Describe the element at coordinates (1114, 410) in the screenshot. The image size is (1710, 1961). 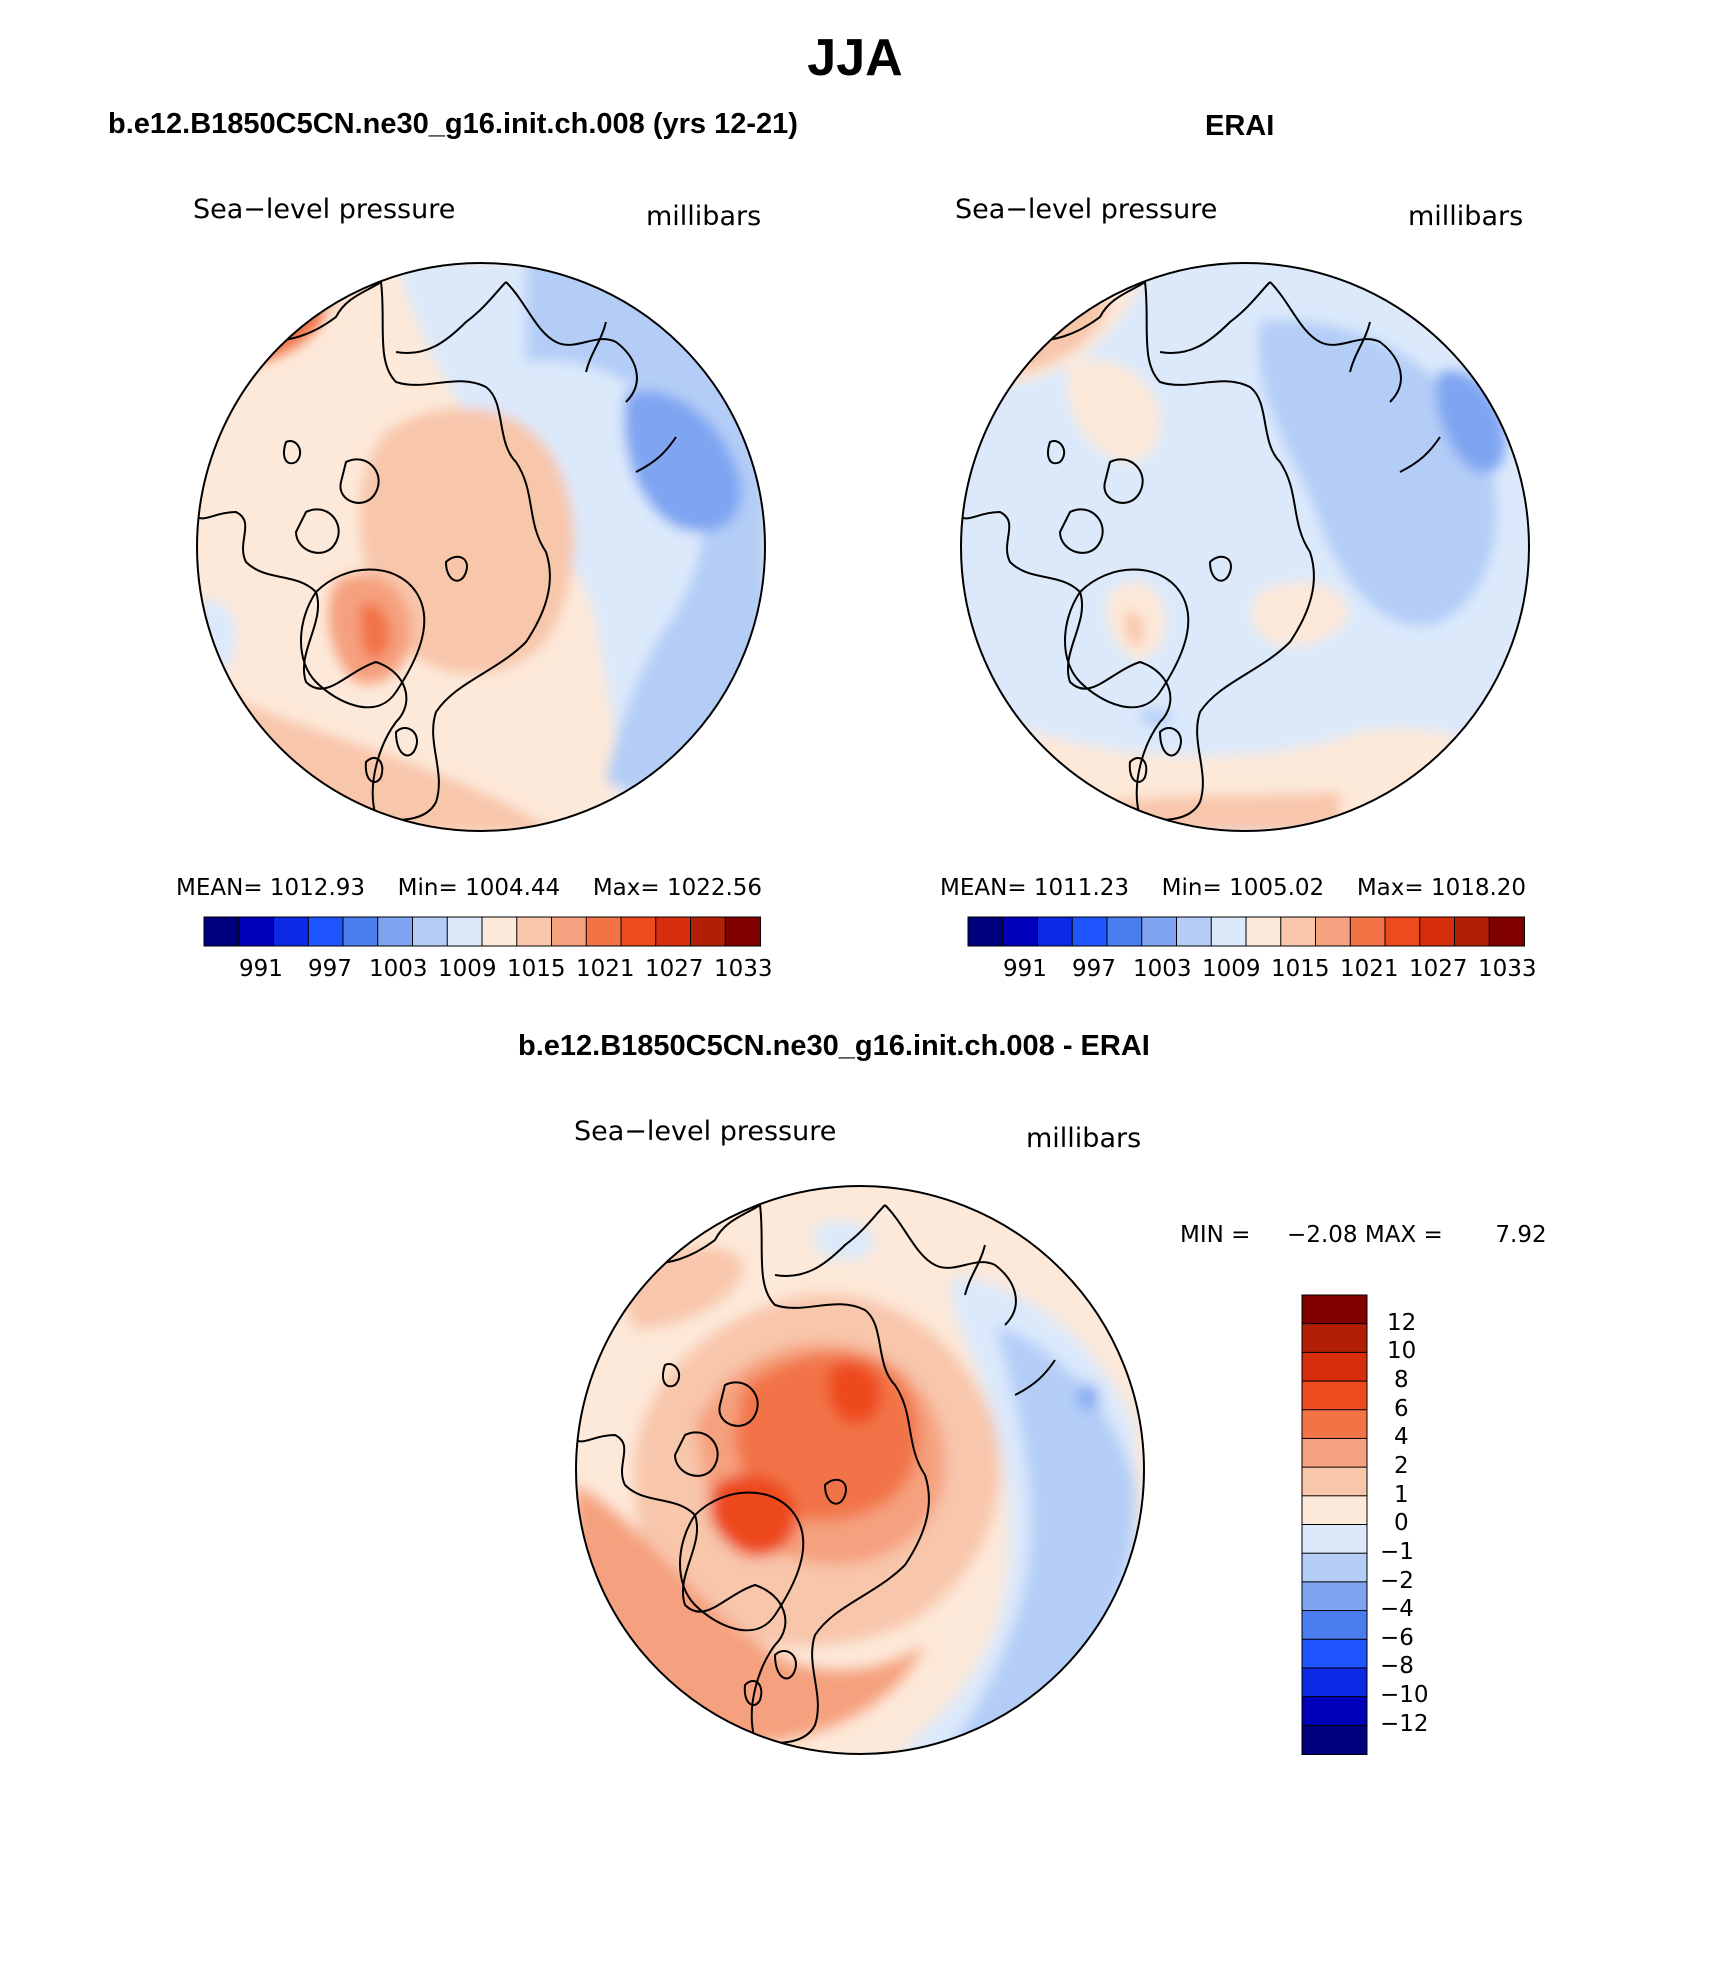
I see `panel2-region-beaufort-high` at that location.